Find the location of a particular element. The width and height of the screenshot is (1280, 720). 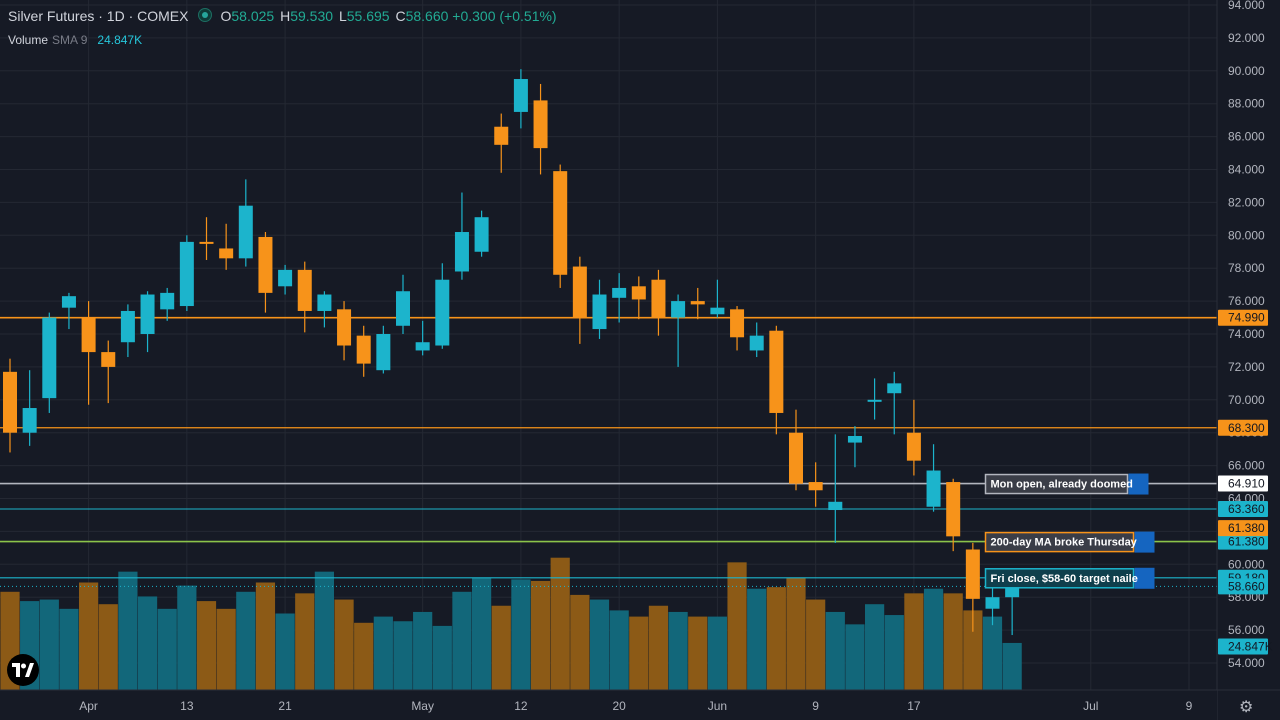

settings-gear-icon: ⚙ is located at coordinates (1246, 707).